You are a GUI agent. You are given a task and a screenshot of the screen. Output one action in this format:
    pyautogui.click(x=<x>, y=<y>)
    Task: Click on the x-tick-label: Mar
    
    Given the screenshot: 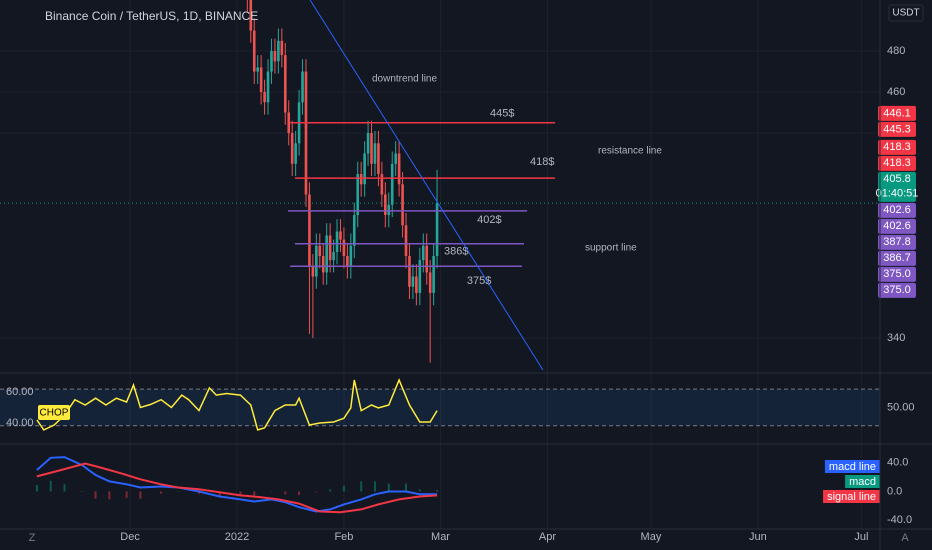 What is the action you would take?
    pyautogui.click(x=440, y=537)
    